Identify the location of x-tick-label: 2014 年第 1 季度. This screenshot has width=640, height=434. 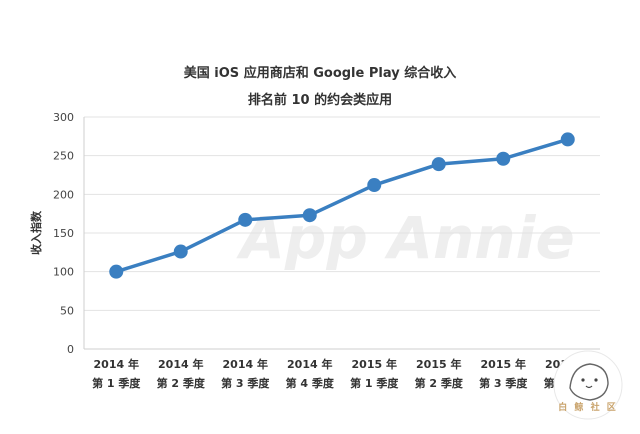
(116, 373).